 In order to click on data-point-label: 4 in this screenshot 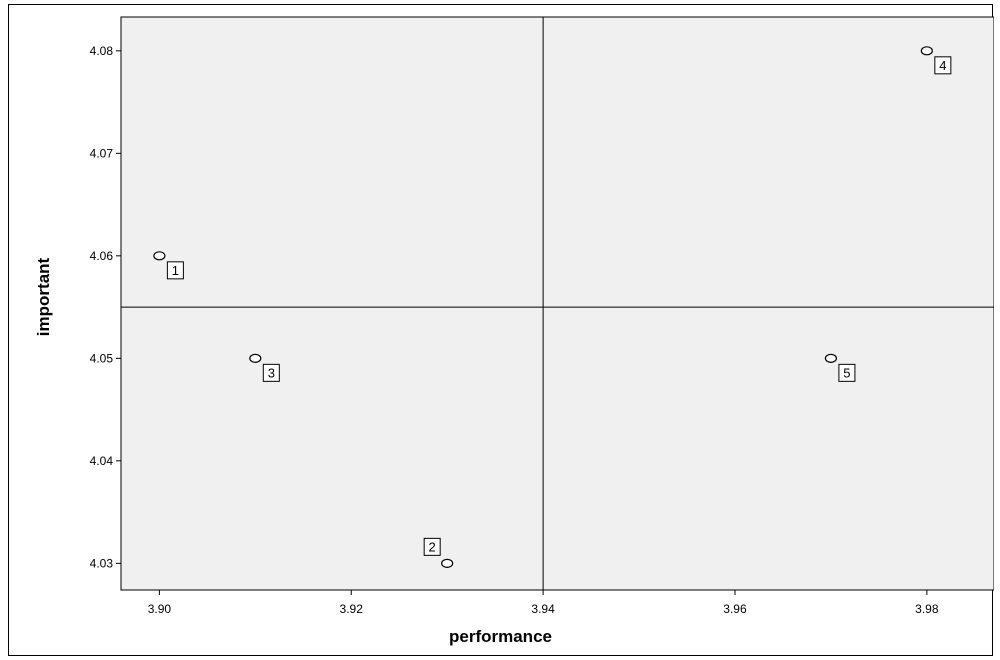, I will do `click(942, 65)`.